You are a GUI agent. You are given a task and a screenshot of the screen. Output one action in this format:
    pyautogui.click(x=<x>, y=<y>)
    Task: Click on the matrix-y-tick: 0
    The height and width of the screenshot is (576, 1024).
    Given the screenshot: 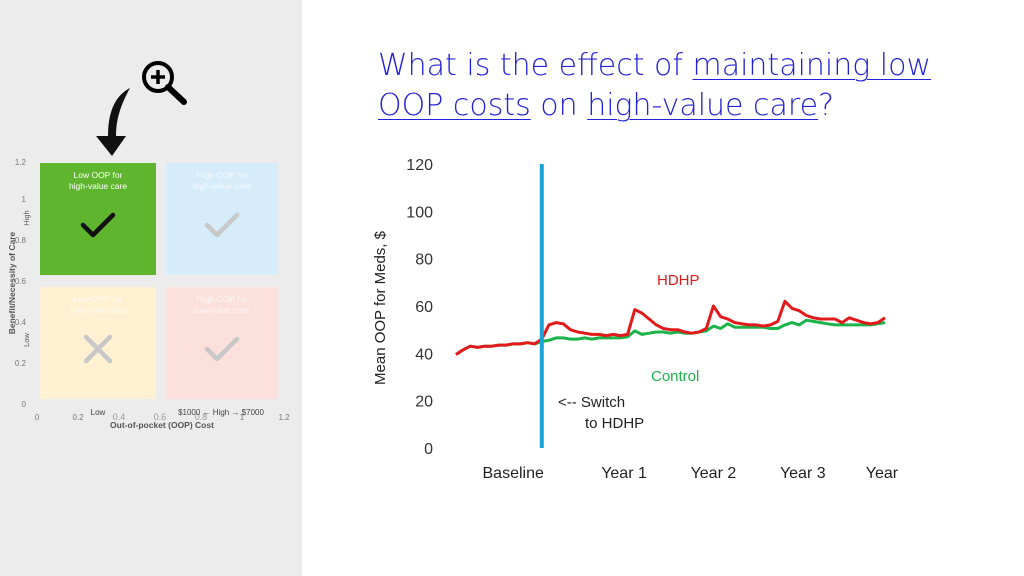 What is the action you would take?
    pyautogui.click(x=24, y=404)
    